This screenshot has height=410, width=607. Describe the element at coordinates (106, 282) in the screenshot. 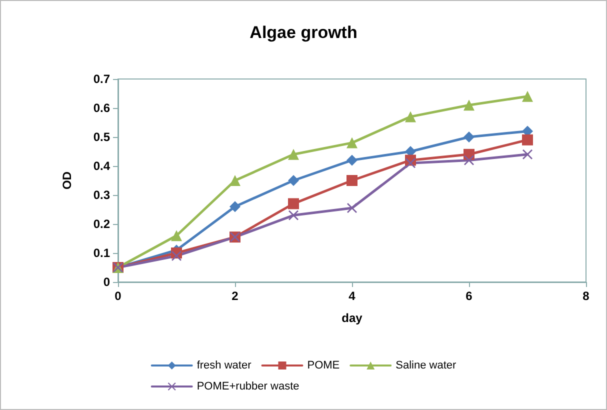

I see `y-tick-label: 0` at that location.